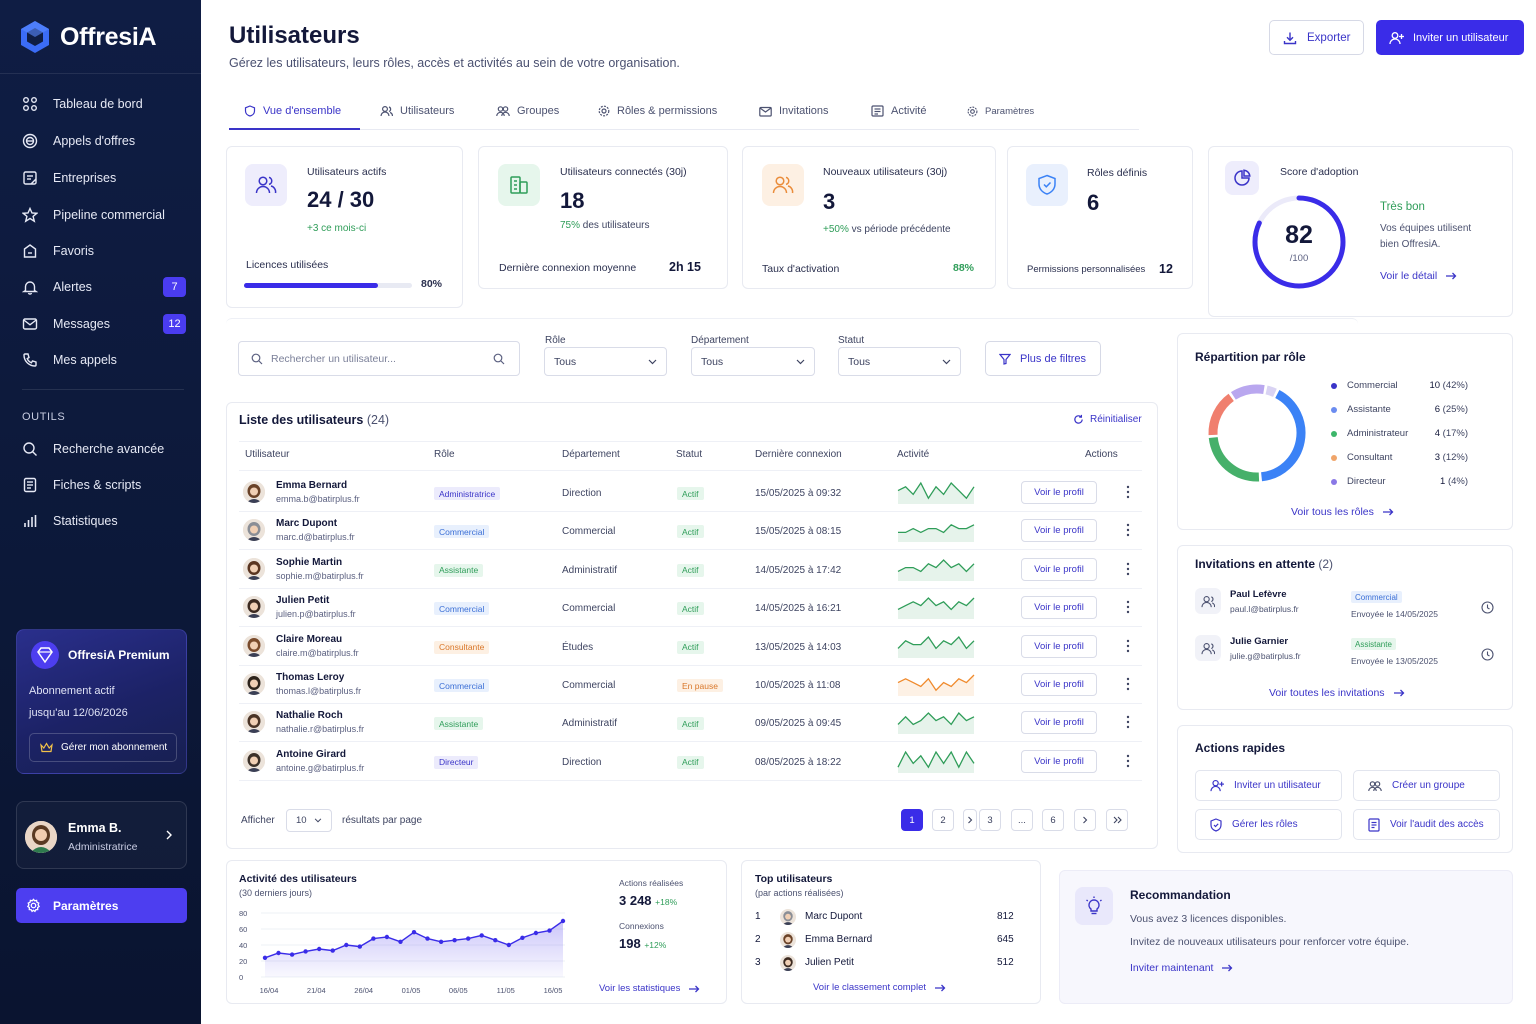  I want to click on page-next-small, so click(970, 820).